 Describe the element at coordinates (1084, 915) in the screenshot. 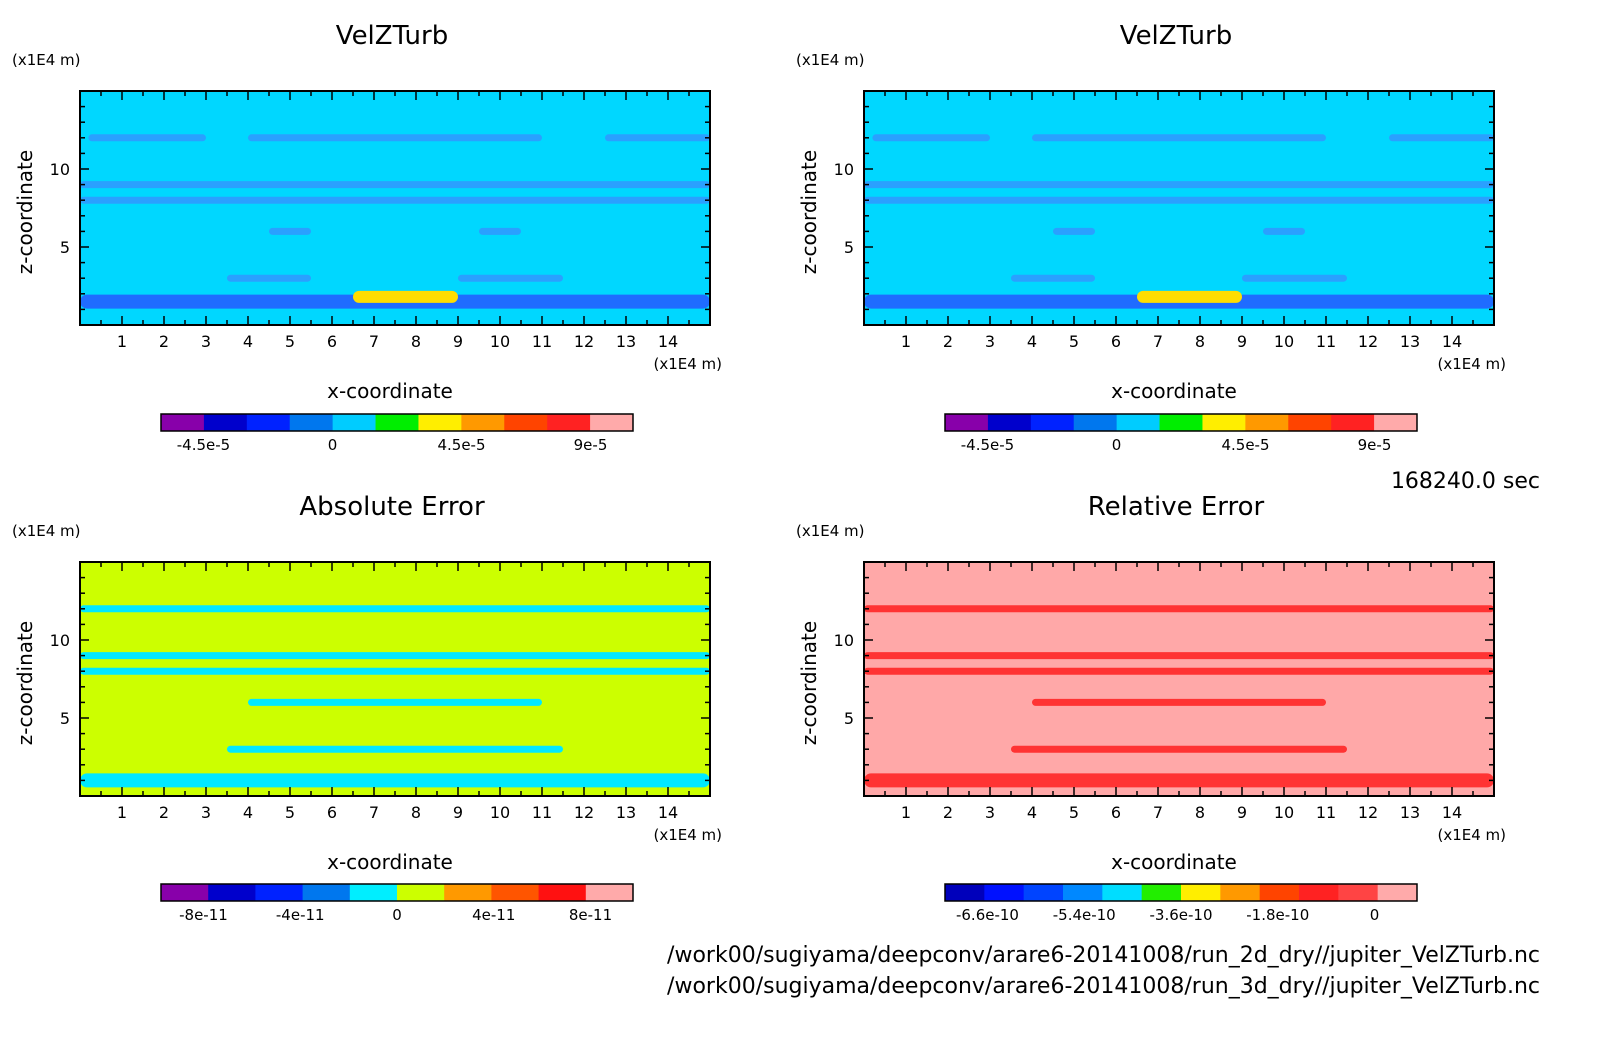

I see `colorbar-label: -5.4e-10` at that location.